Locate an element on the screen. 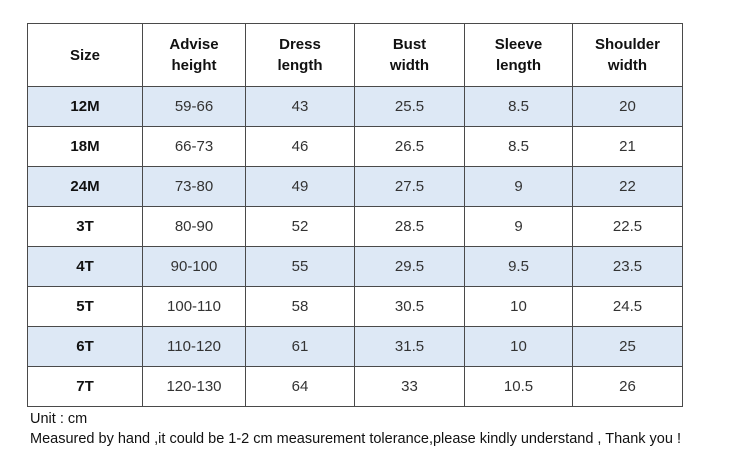 This screenshot has height=455, width=743. cell-size: 4T is located at coordinates (85, 266).